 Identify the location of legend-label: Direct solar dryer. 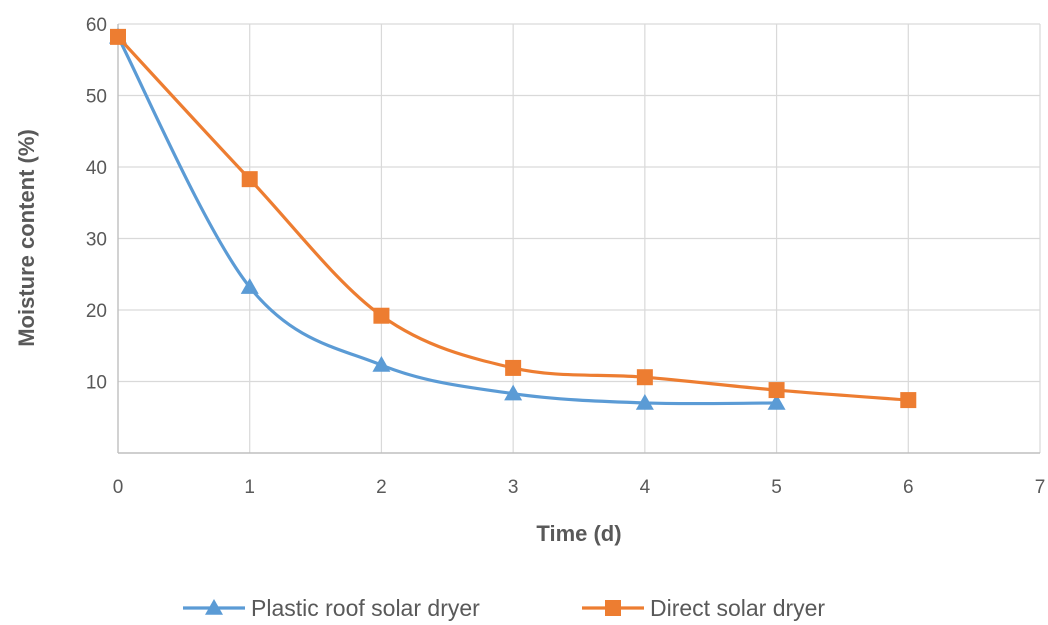
(737, 608).